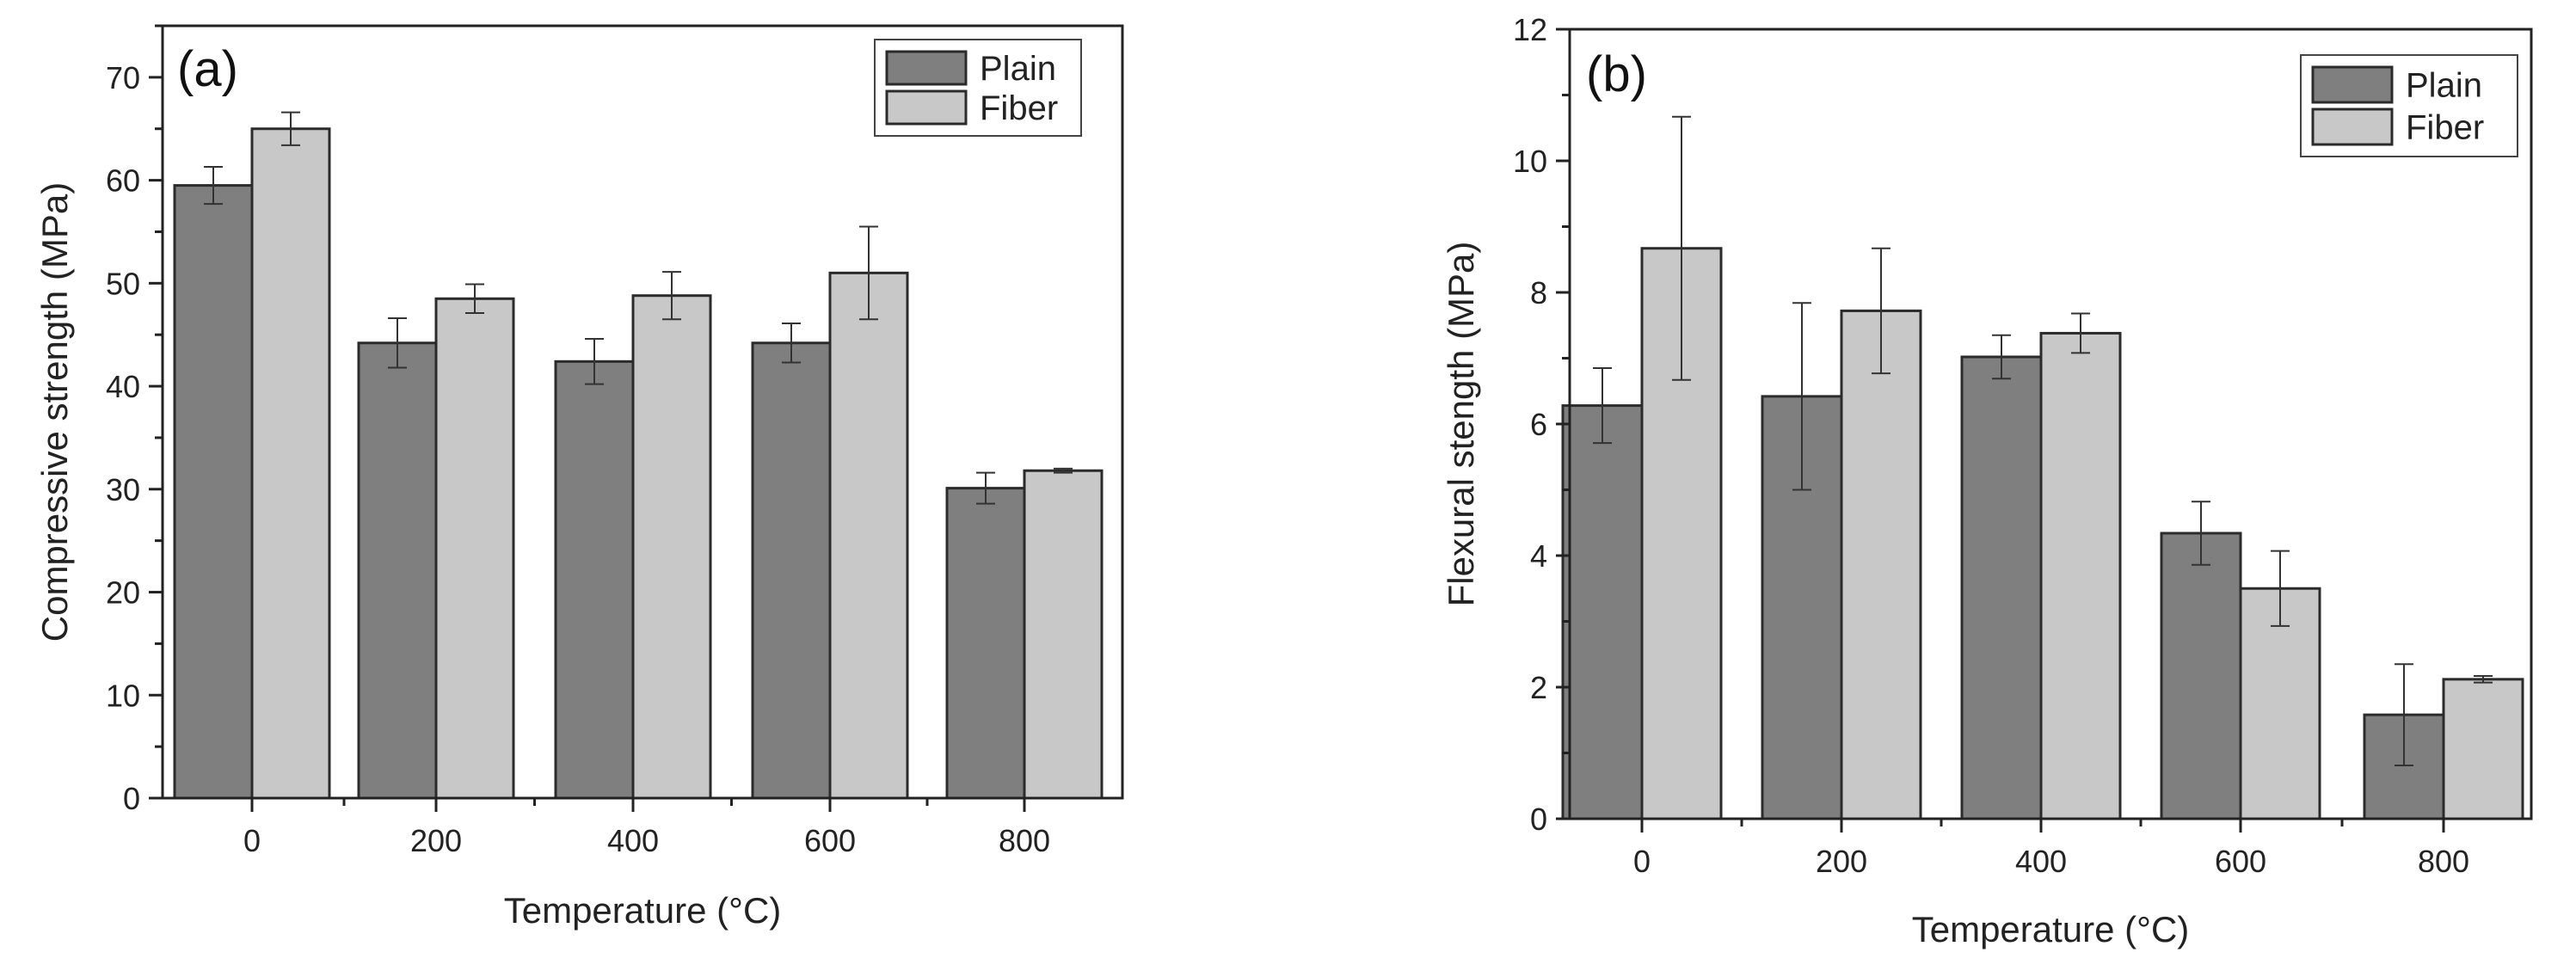  I want to click on y-tick-label: 20, so click(123, 593).